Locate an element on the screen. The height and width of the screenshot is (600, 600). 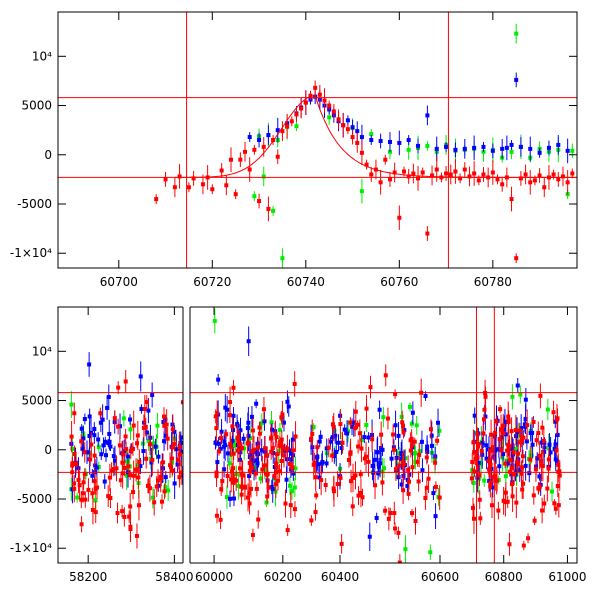
x-tick-label: 60740 is located at coordinates (306, 282).